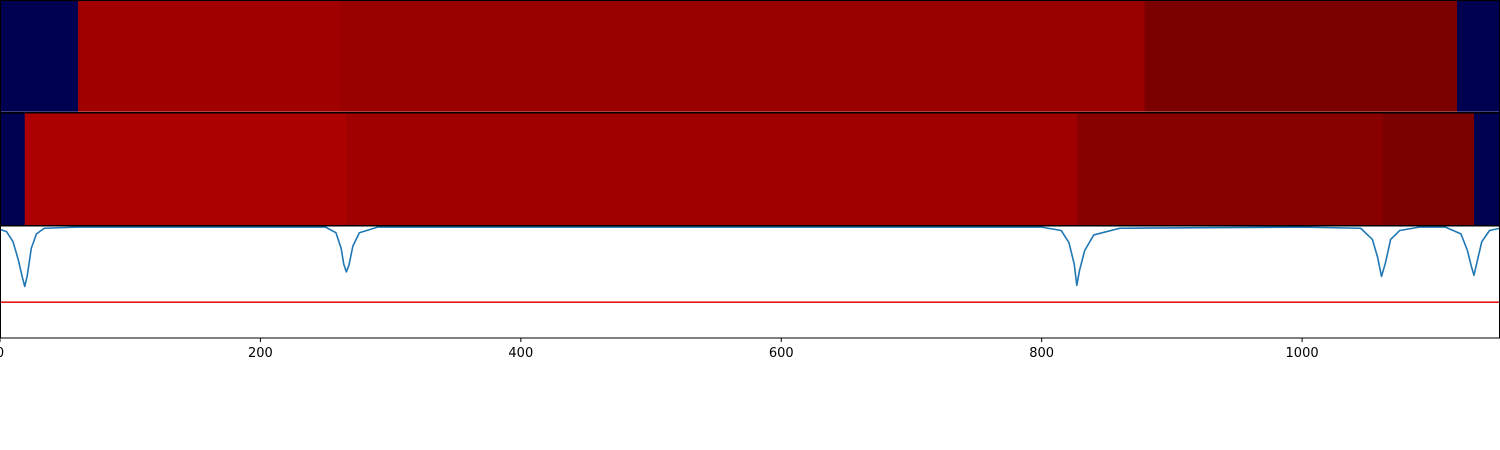  Describe the element at coordinates (1302, 353) in the screenshot. I see `x-tick-label: 1000` at that location.